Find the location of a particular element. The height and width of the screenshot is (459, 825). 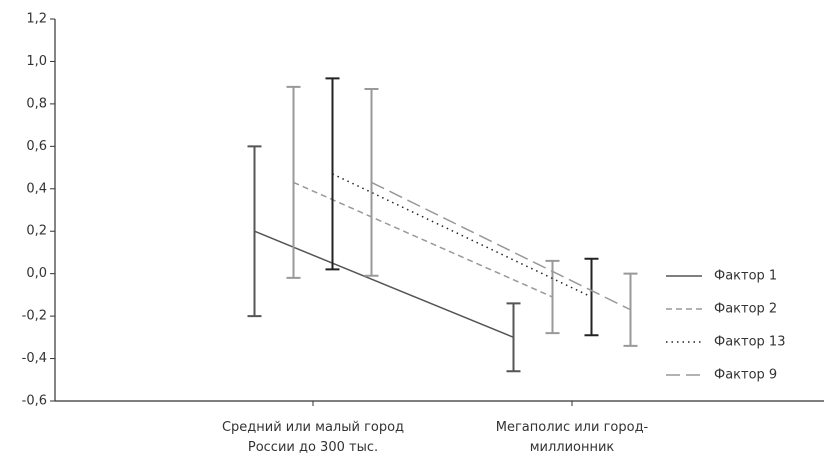

y-tick-label: 0,8 is located at coordinates (36, 103).